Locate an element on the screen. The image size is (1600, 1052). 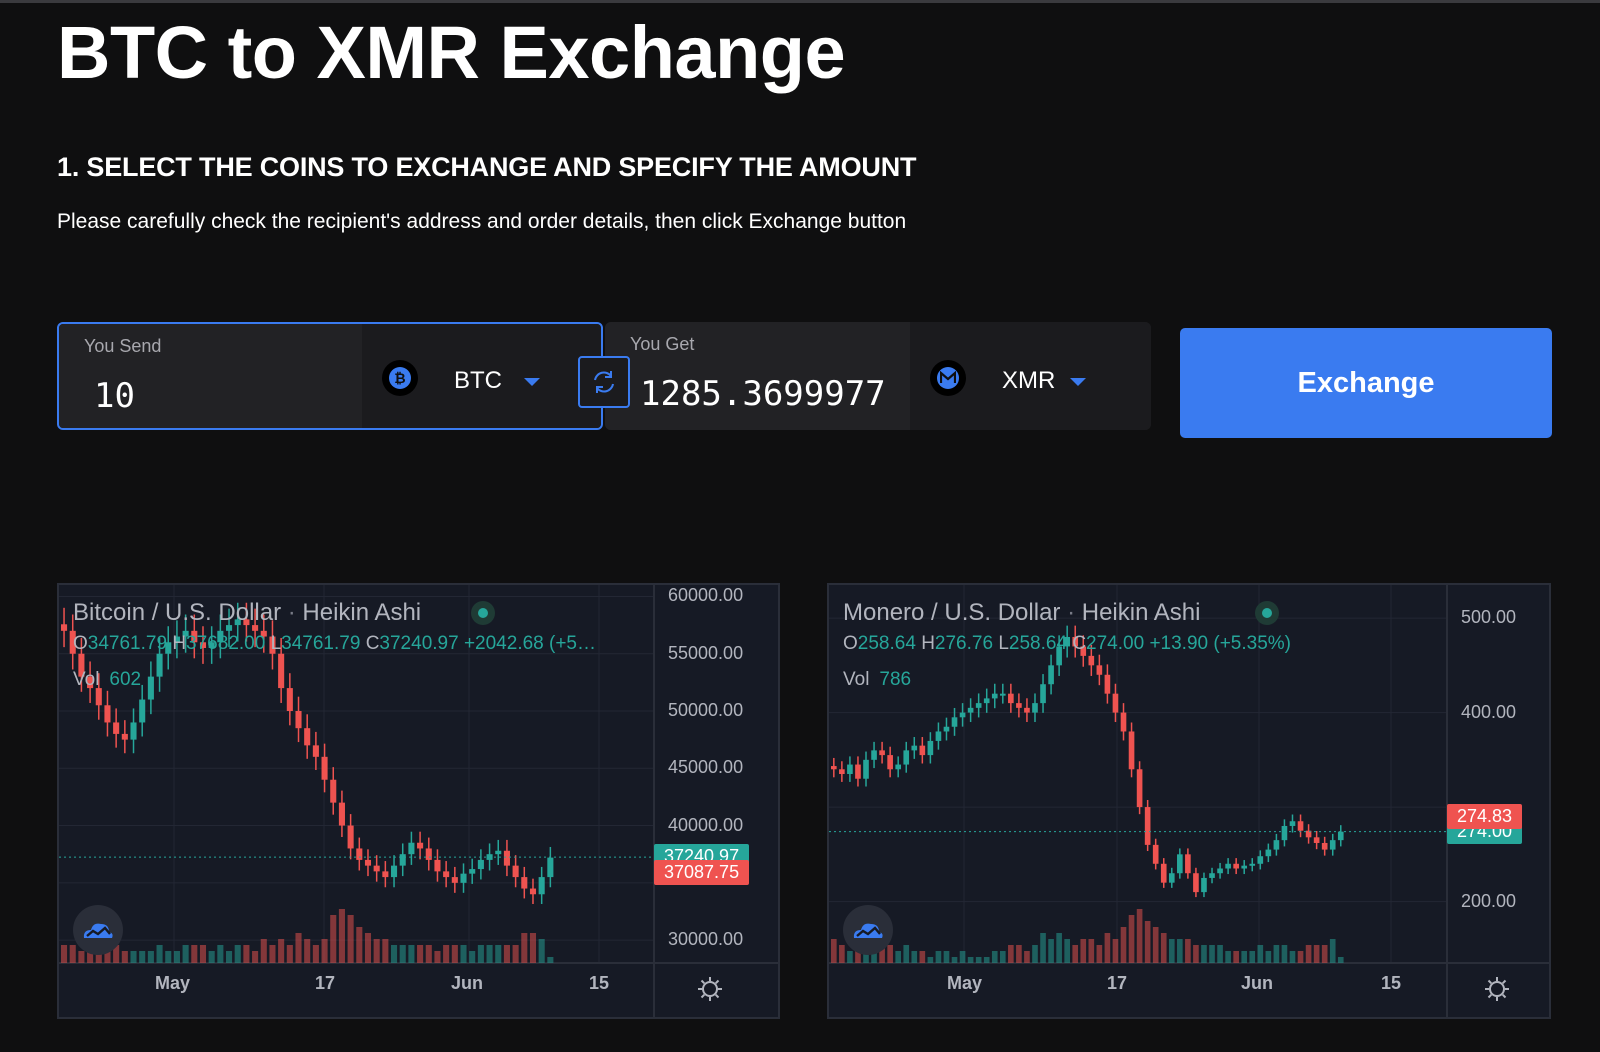
send-field: You Send 10 ₿ BTC is located at coordinates (330, 376).